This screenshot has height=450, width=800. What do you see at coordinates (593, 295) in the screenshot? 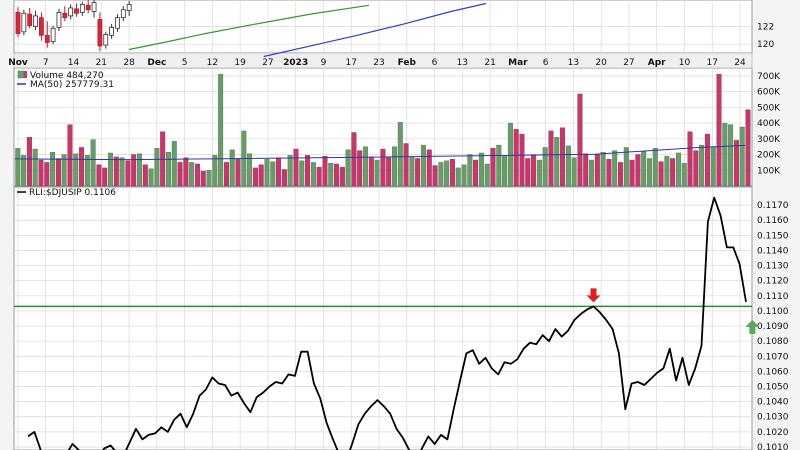
I see `down-arrow-icon` at bounding box center [593, 295].